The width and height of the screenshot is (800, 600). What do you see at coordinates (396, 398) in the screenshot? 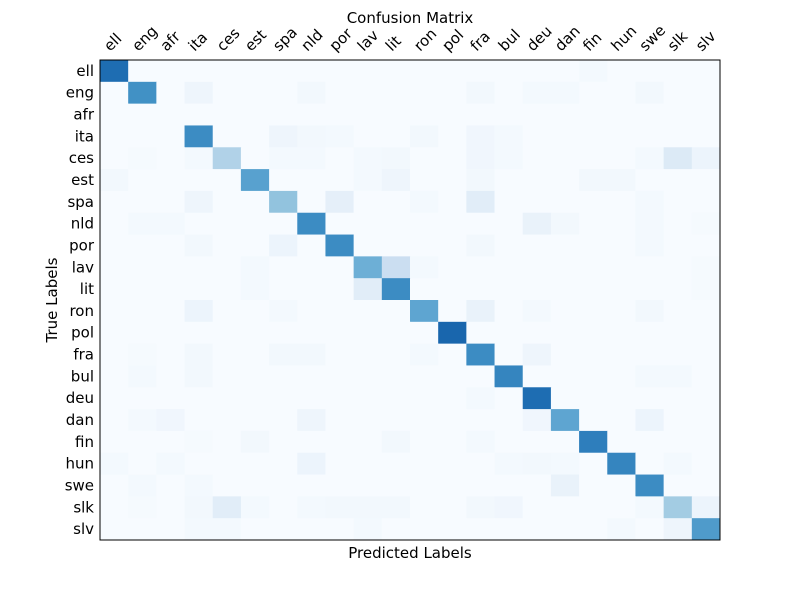
I see `heatmap-cell-deu-lit` at bounding box center [396, 398].